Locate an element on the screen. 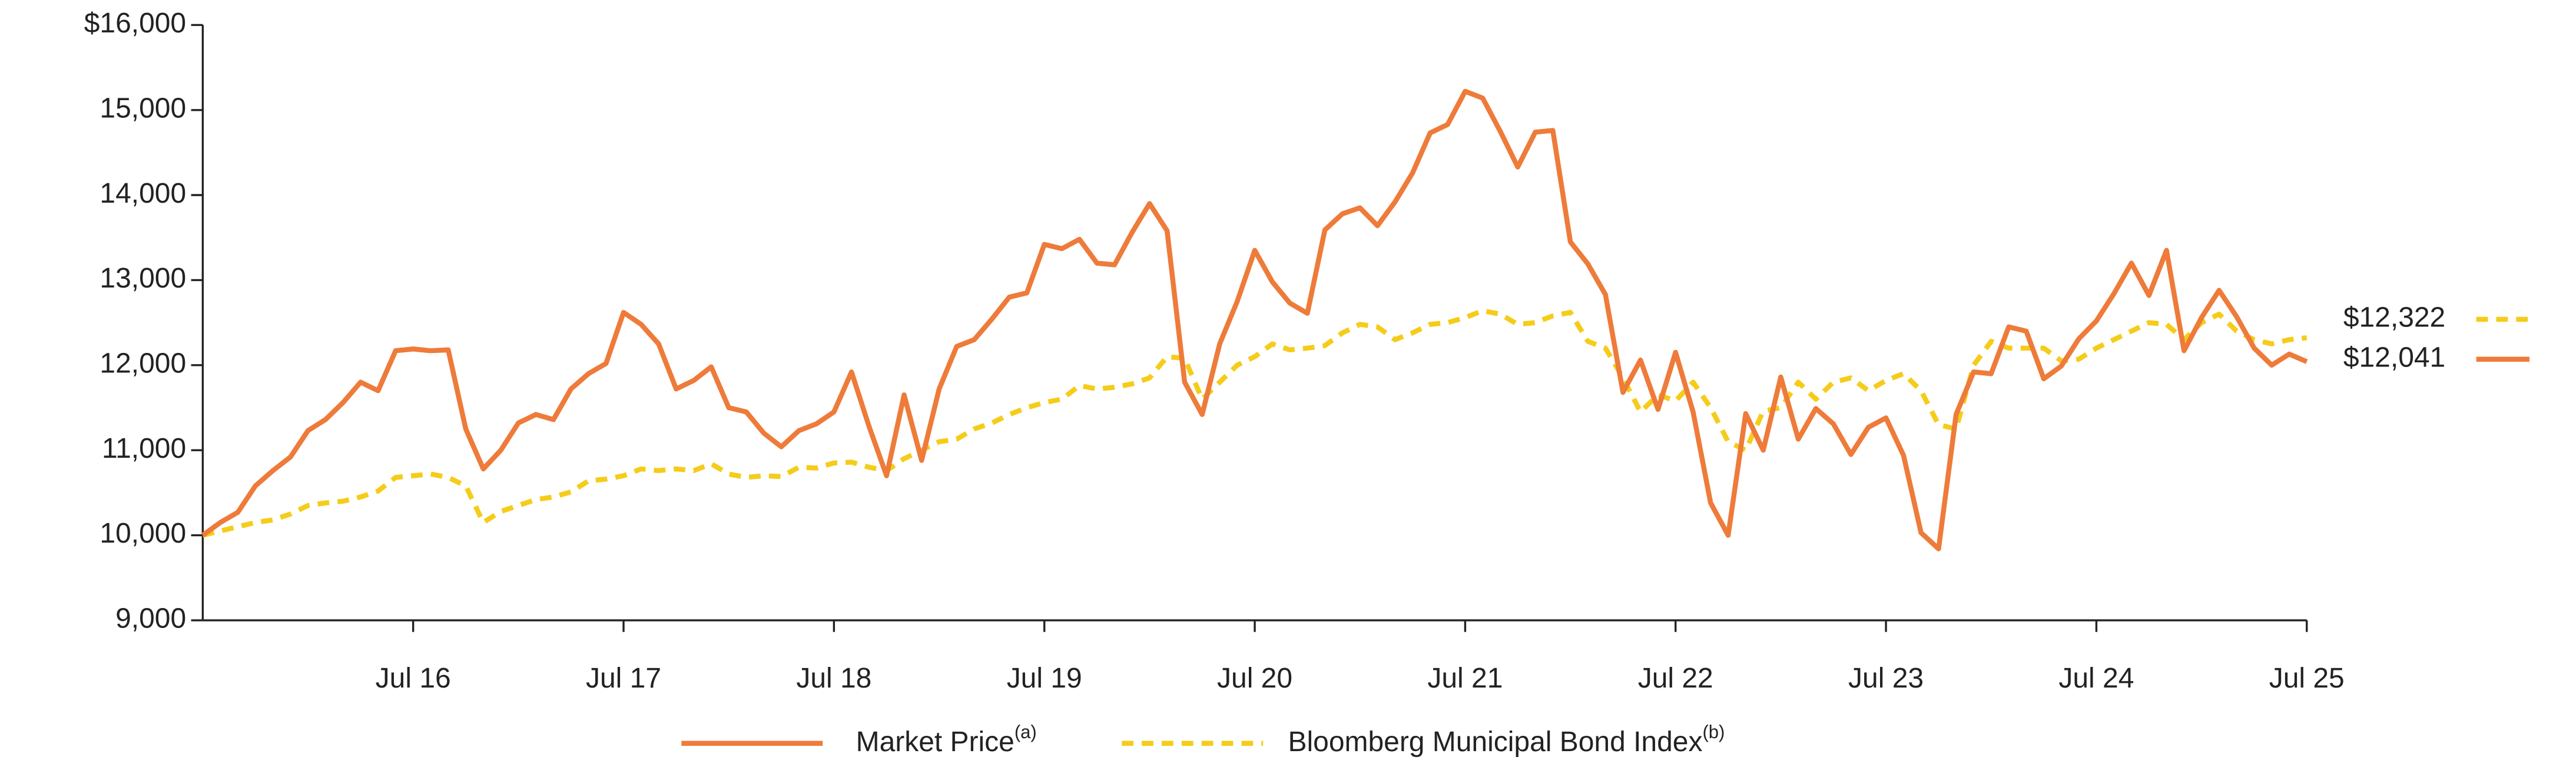 The height and width of the screenshot is (770, 2576). y-tick-label: $16,000 is located at coordinates (135, 24).